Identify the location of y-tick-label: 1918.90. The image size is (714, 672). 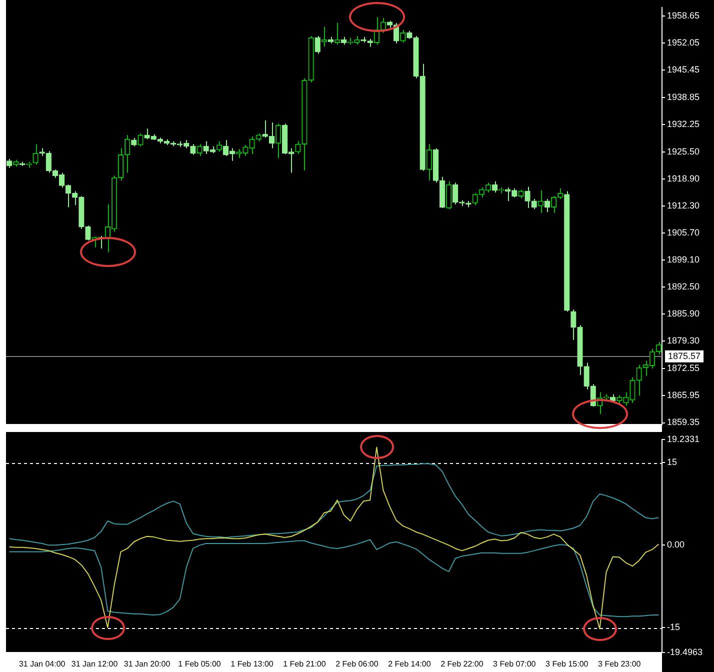
(683, 178).